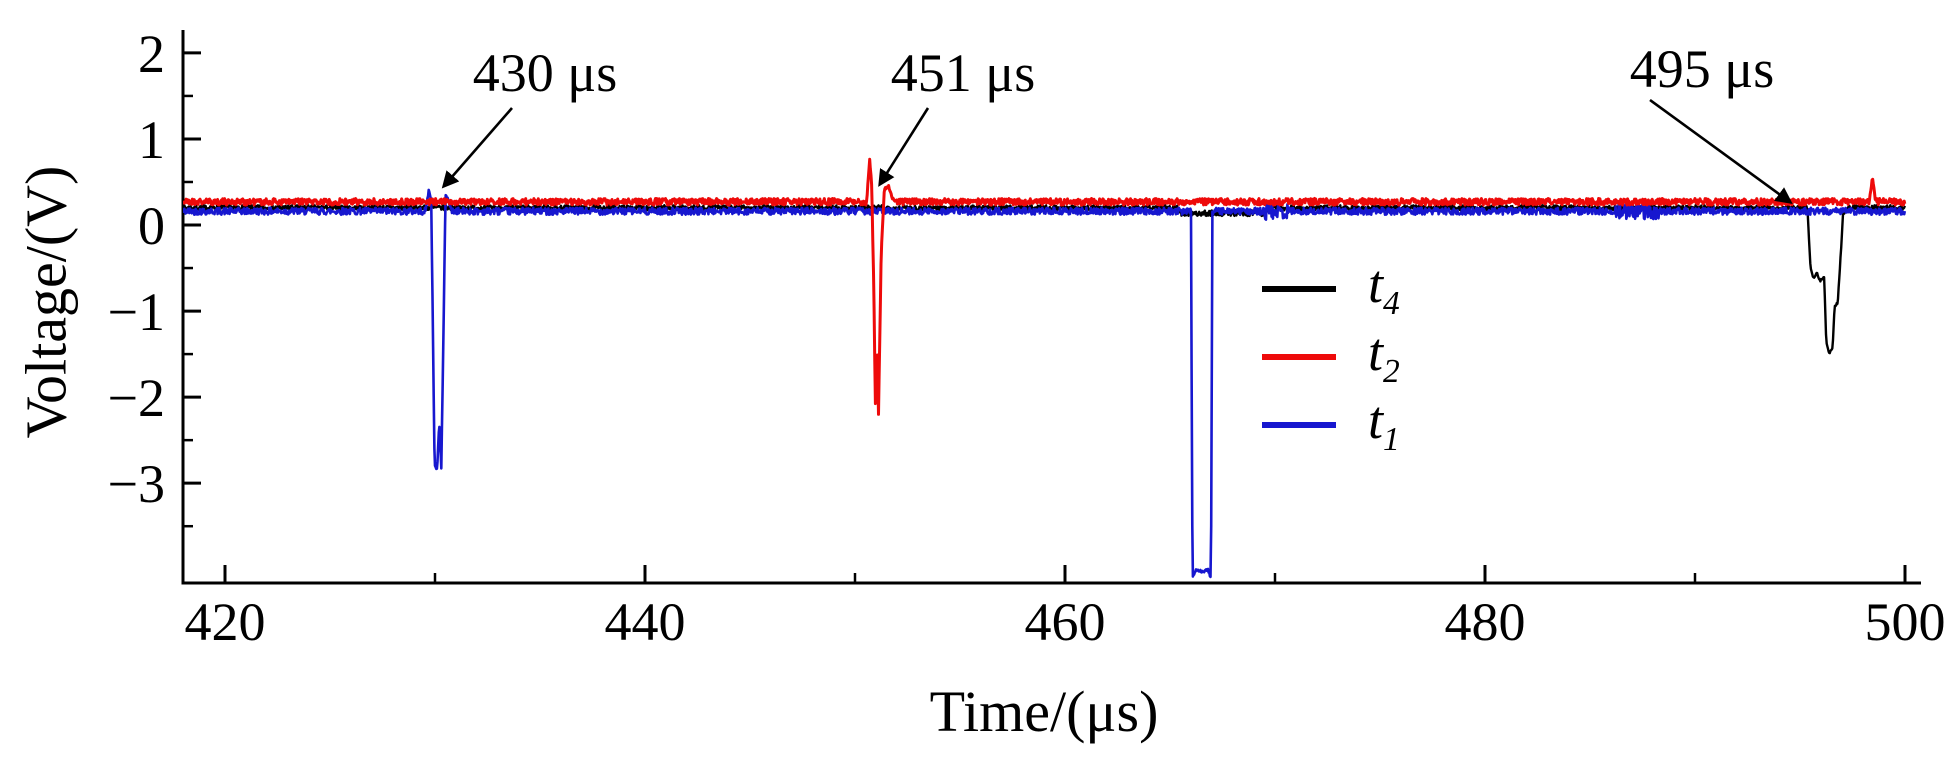 The image size is (1945, 773). Describe the element at coordinates (1384, 288) in the screenshot. I see `legend-label-t4: t4` at that location.